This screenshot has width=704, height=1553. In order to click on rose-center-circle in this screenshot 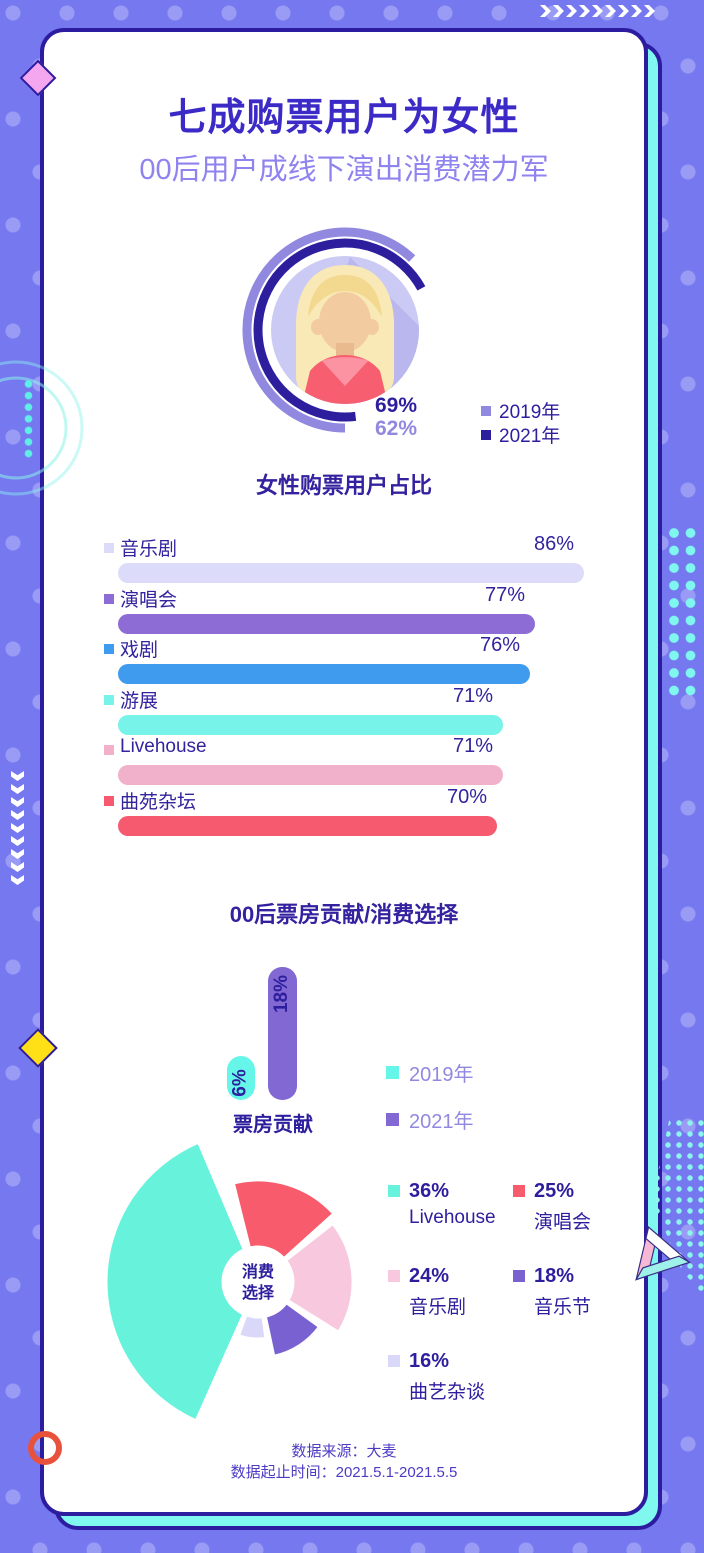, I will do `click(258, 1282)`.